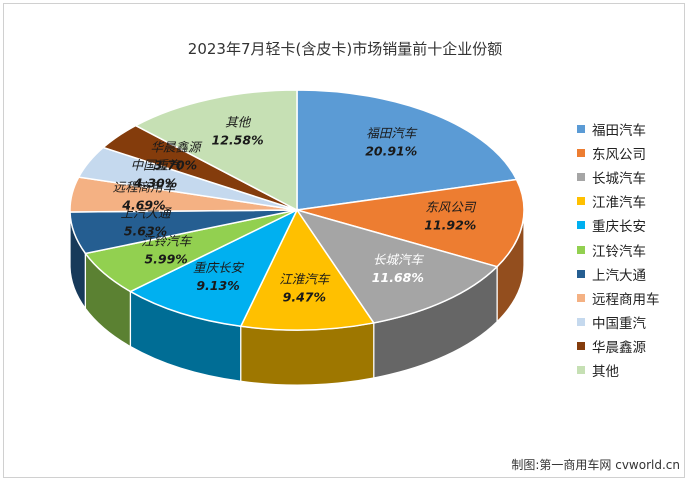  Describe the element at coordinates (345, 49) in the screenshot. I see `chart-title: 2023年7月轻卡(含皮卡)市场销量前十企业份额` at that location.